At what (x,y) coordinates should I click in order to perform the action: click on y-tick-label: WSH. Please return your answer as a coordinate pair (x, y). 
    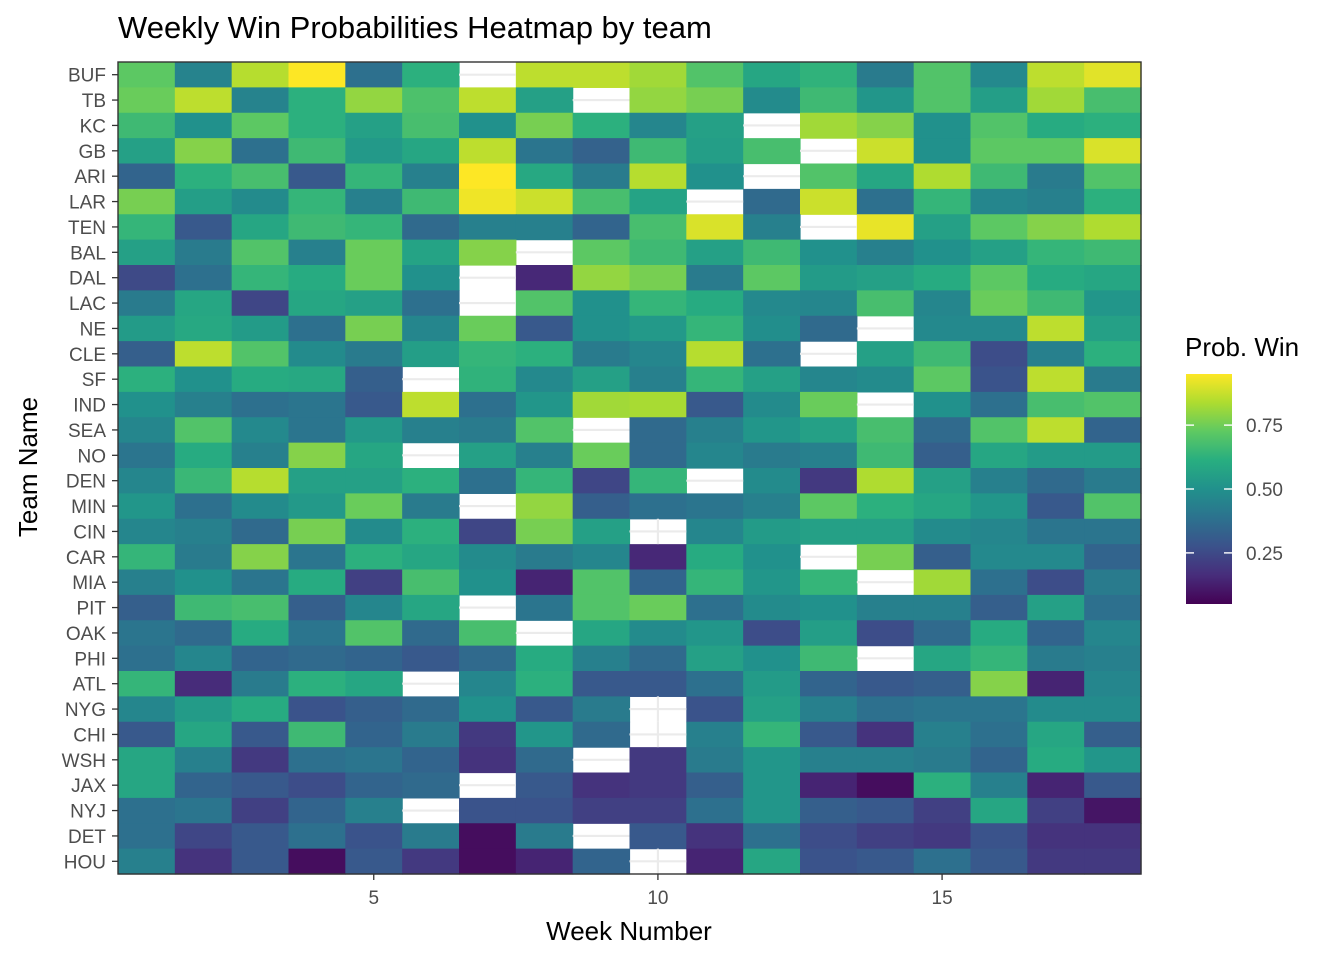
    Looking at the image, I should click on (84, 761).